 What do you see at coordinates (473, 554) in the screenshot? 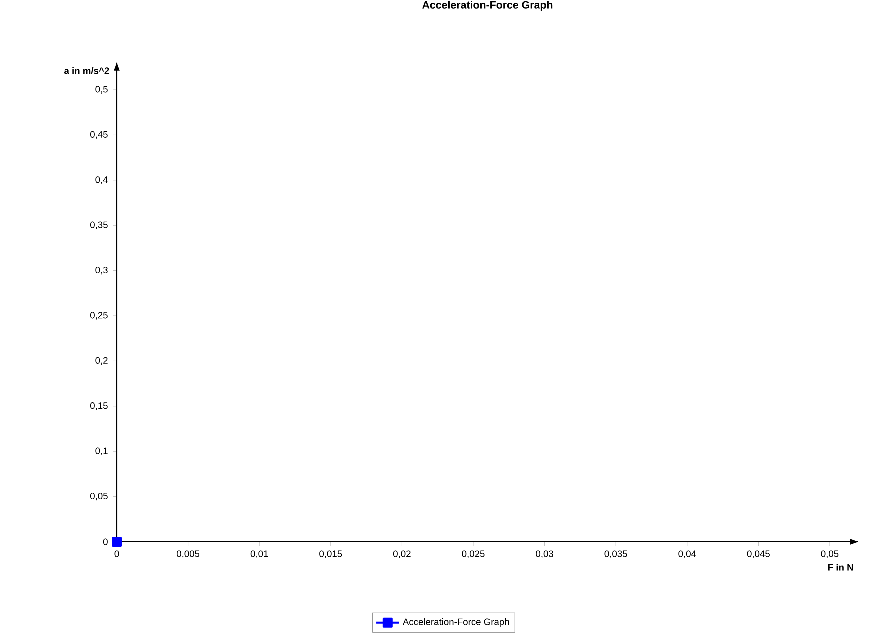
I see `x-tick-label: 0,025` at bounding box center [473, 554].